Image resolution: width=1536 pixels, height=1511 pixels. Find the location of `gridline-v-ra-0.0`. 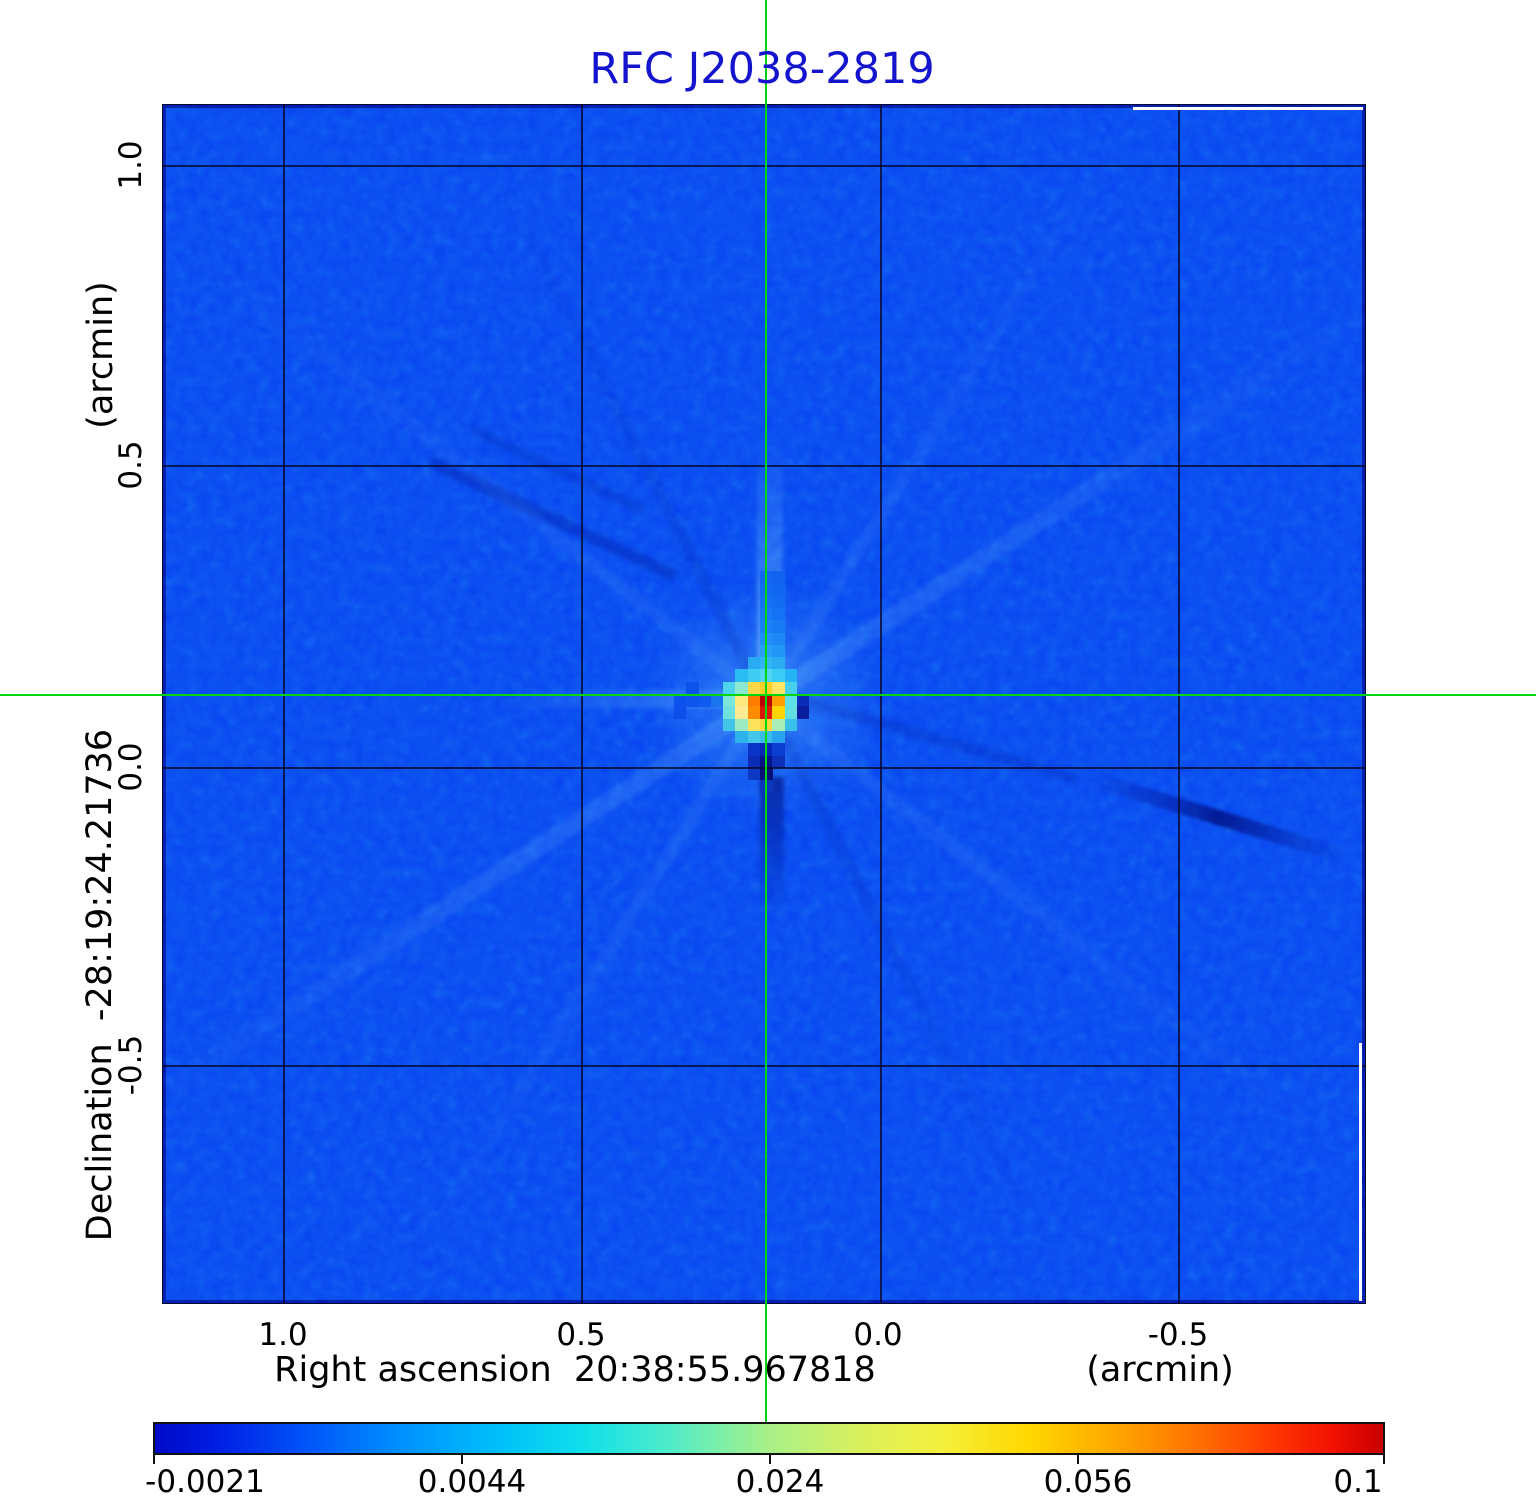

gridline-v-ra-0.0 is located at coordinates (881, 704).